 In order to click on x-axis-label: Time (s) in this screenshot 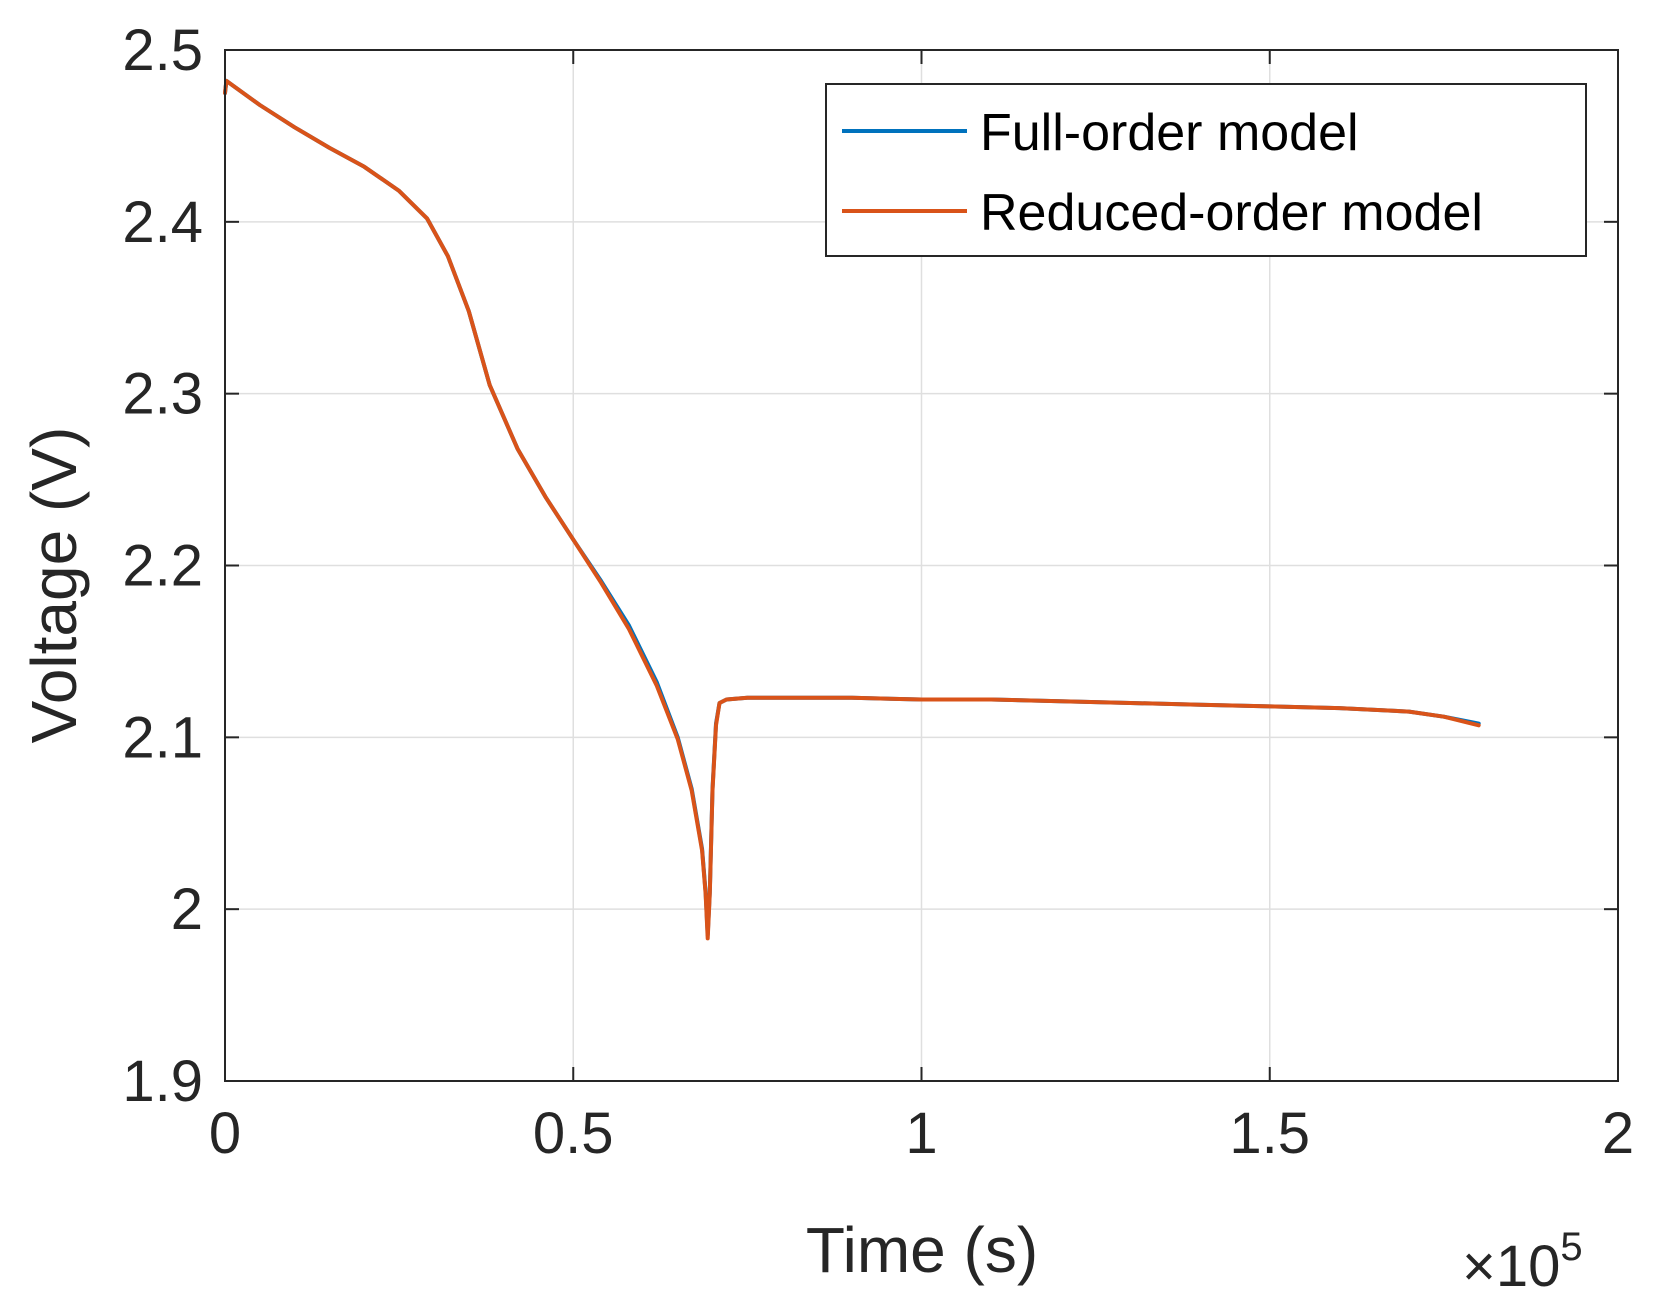, I will do `click(922, 1250)`.